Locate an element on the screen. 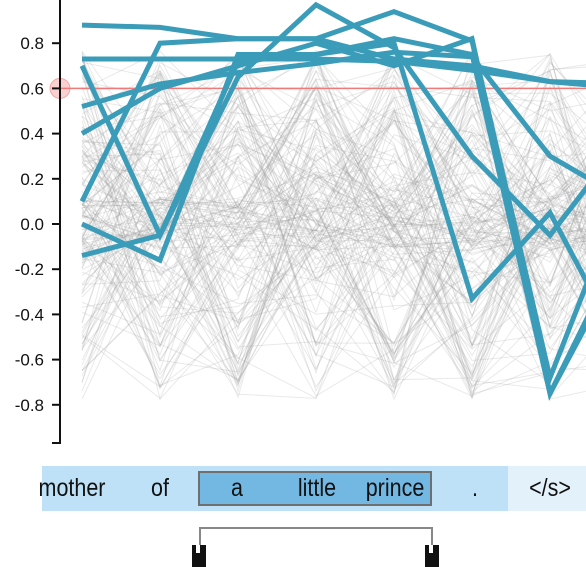 The width and height of the screenshot is (586, 567). token-end-of-sentence: </s> is located at coordinates (550, 488).